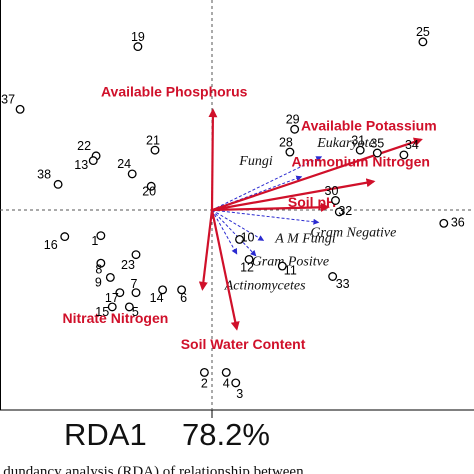 The image size is (474, 474). What do you see at coordinates (265, 286) in the screenshot?
I see `species-label-actinomycetes: Actinomycetes` at bounding box center [265, 286].